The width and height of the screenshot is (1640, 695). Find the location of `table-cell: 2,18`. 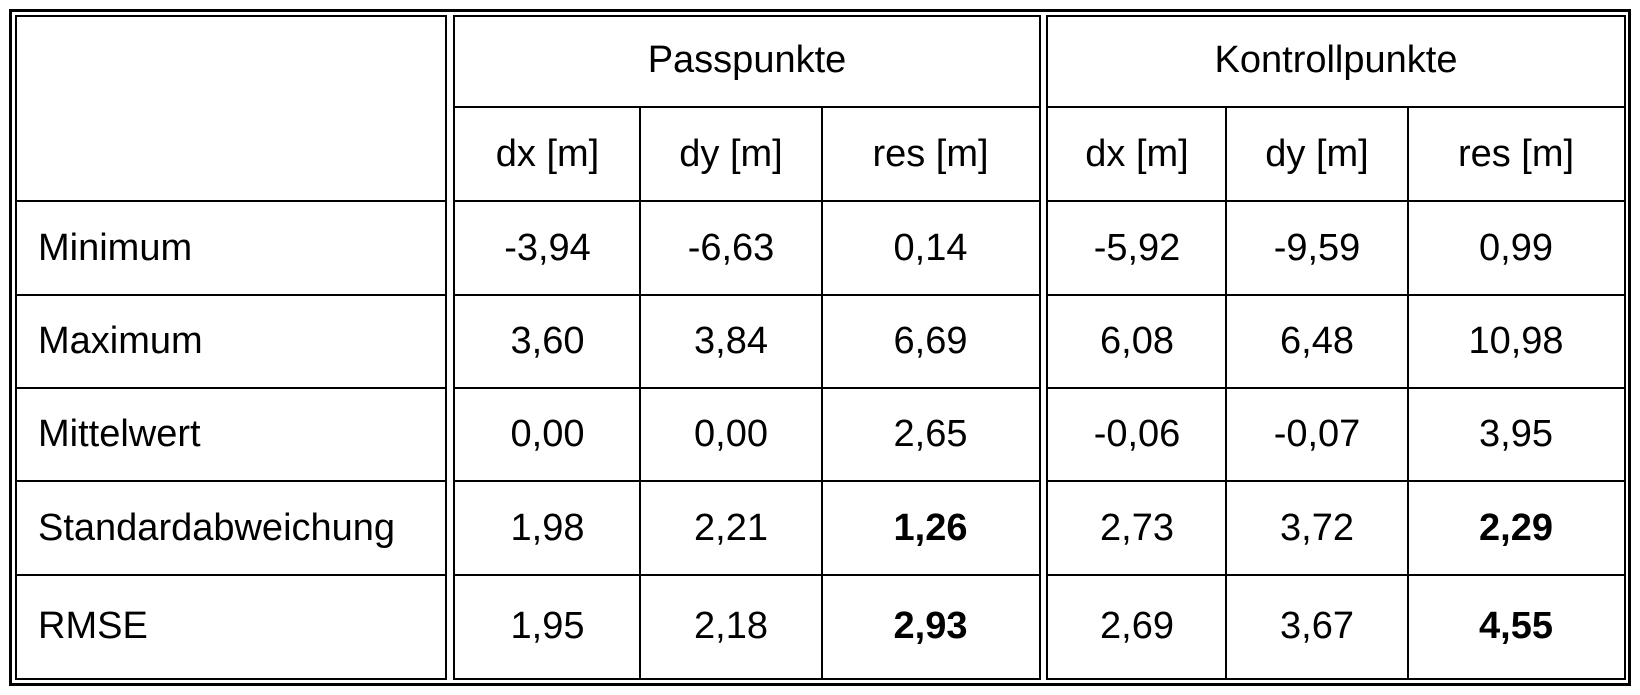

table-cell: 2,18 is located at coordinates (731, 625).